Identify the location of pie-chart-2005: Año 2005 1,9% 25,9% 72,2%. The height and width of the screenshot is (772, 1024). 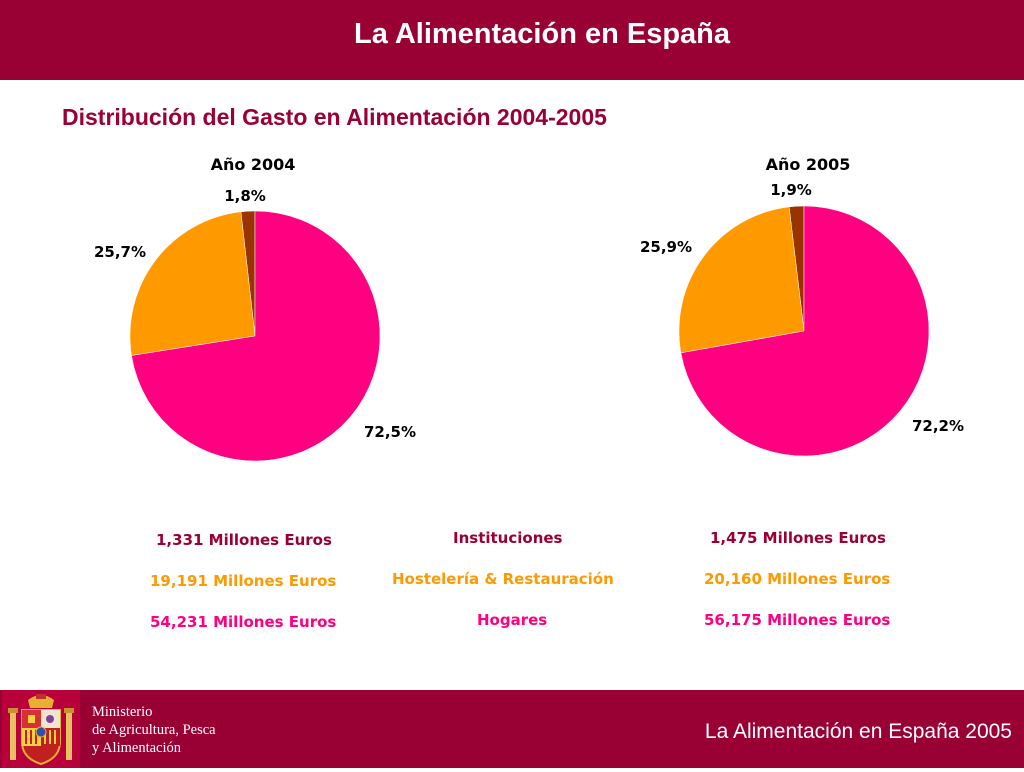
(802, 306).